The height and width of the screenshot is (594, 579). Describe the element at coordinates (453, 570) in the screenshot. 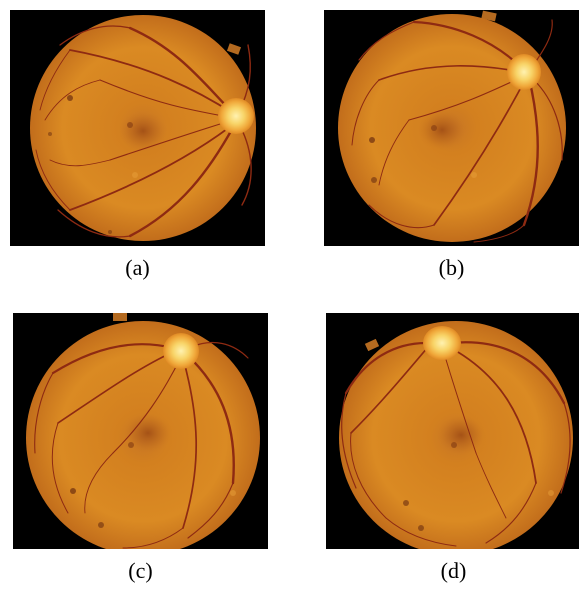

I see `caption-d: (d)` at that location.